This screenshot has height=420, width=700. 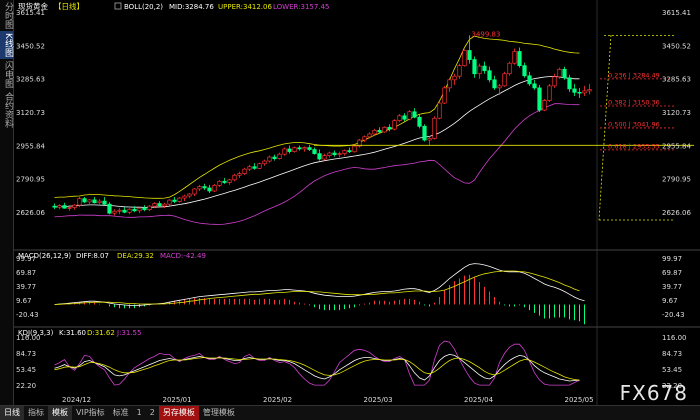 What do you see at coordinates (672, 354) in the screenshot?
I see `kdj-tick-right: 84.73` at bounding box center [672, 354].